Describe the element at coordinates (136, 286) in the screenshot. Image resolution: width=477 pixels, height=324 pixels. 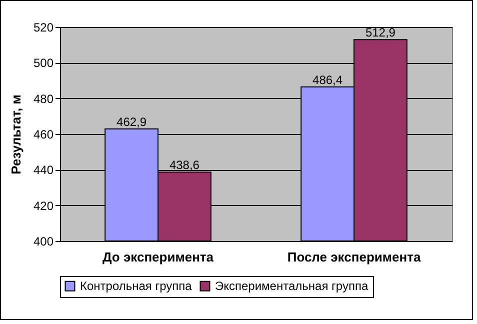
I see `legend-label: Контрольная группа` at that location.